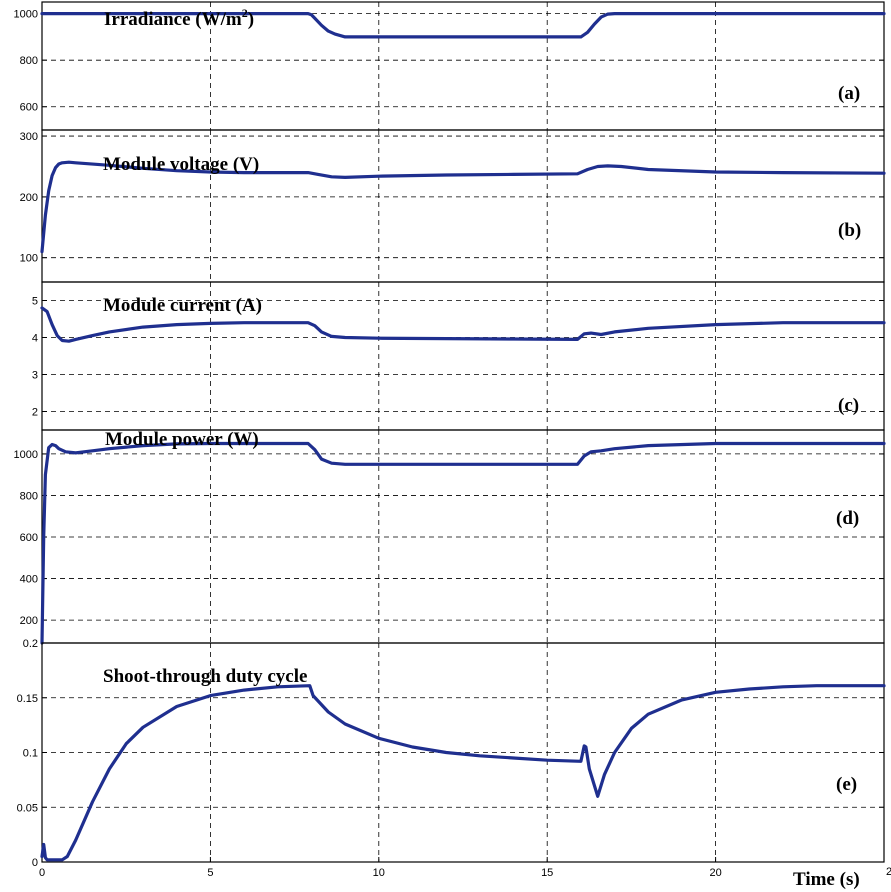  I want to click on power-y-tick-labels: 1000 800 600 400 200, so click(26, 538).